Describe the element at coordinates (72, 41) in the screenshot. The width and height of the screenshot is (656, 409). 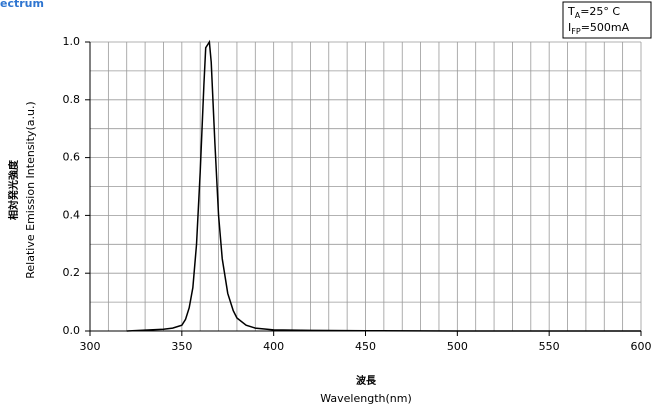
I see `y-tick-label: 1.0` at that location.